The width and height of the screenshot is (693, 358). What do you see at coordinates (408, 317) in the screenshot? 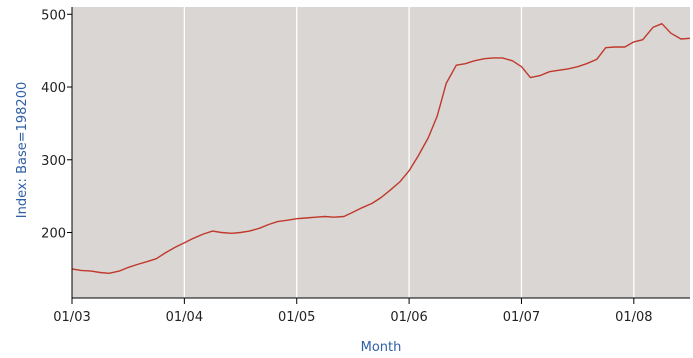
I see `x-tick-label: 01/06` at bounding box center [408, 317].